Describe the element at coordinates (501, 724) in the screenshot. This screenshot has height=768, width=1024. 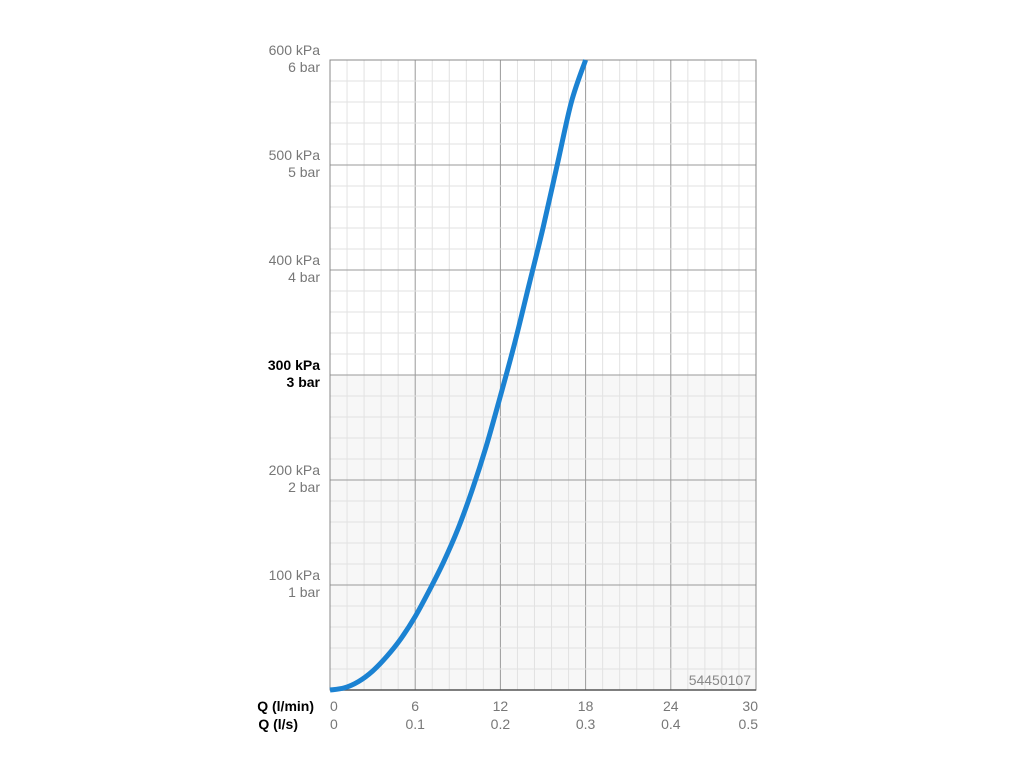
I see `x-tick-label-secondary: 0.2` at that location.